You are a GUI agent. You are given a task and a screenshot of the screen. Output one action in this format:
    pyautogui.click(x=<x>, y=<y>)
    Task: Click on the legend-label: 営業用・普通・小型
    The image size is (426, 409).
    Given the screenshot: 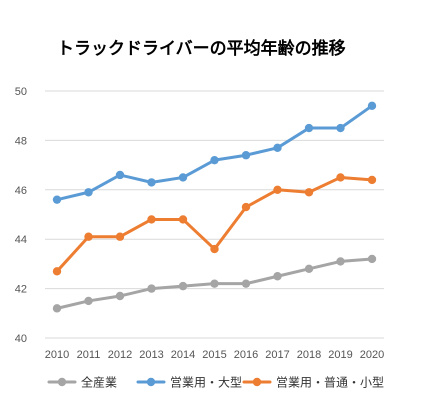 What is the action you would take?
    pyautogui.click(x=330, y=383)
    